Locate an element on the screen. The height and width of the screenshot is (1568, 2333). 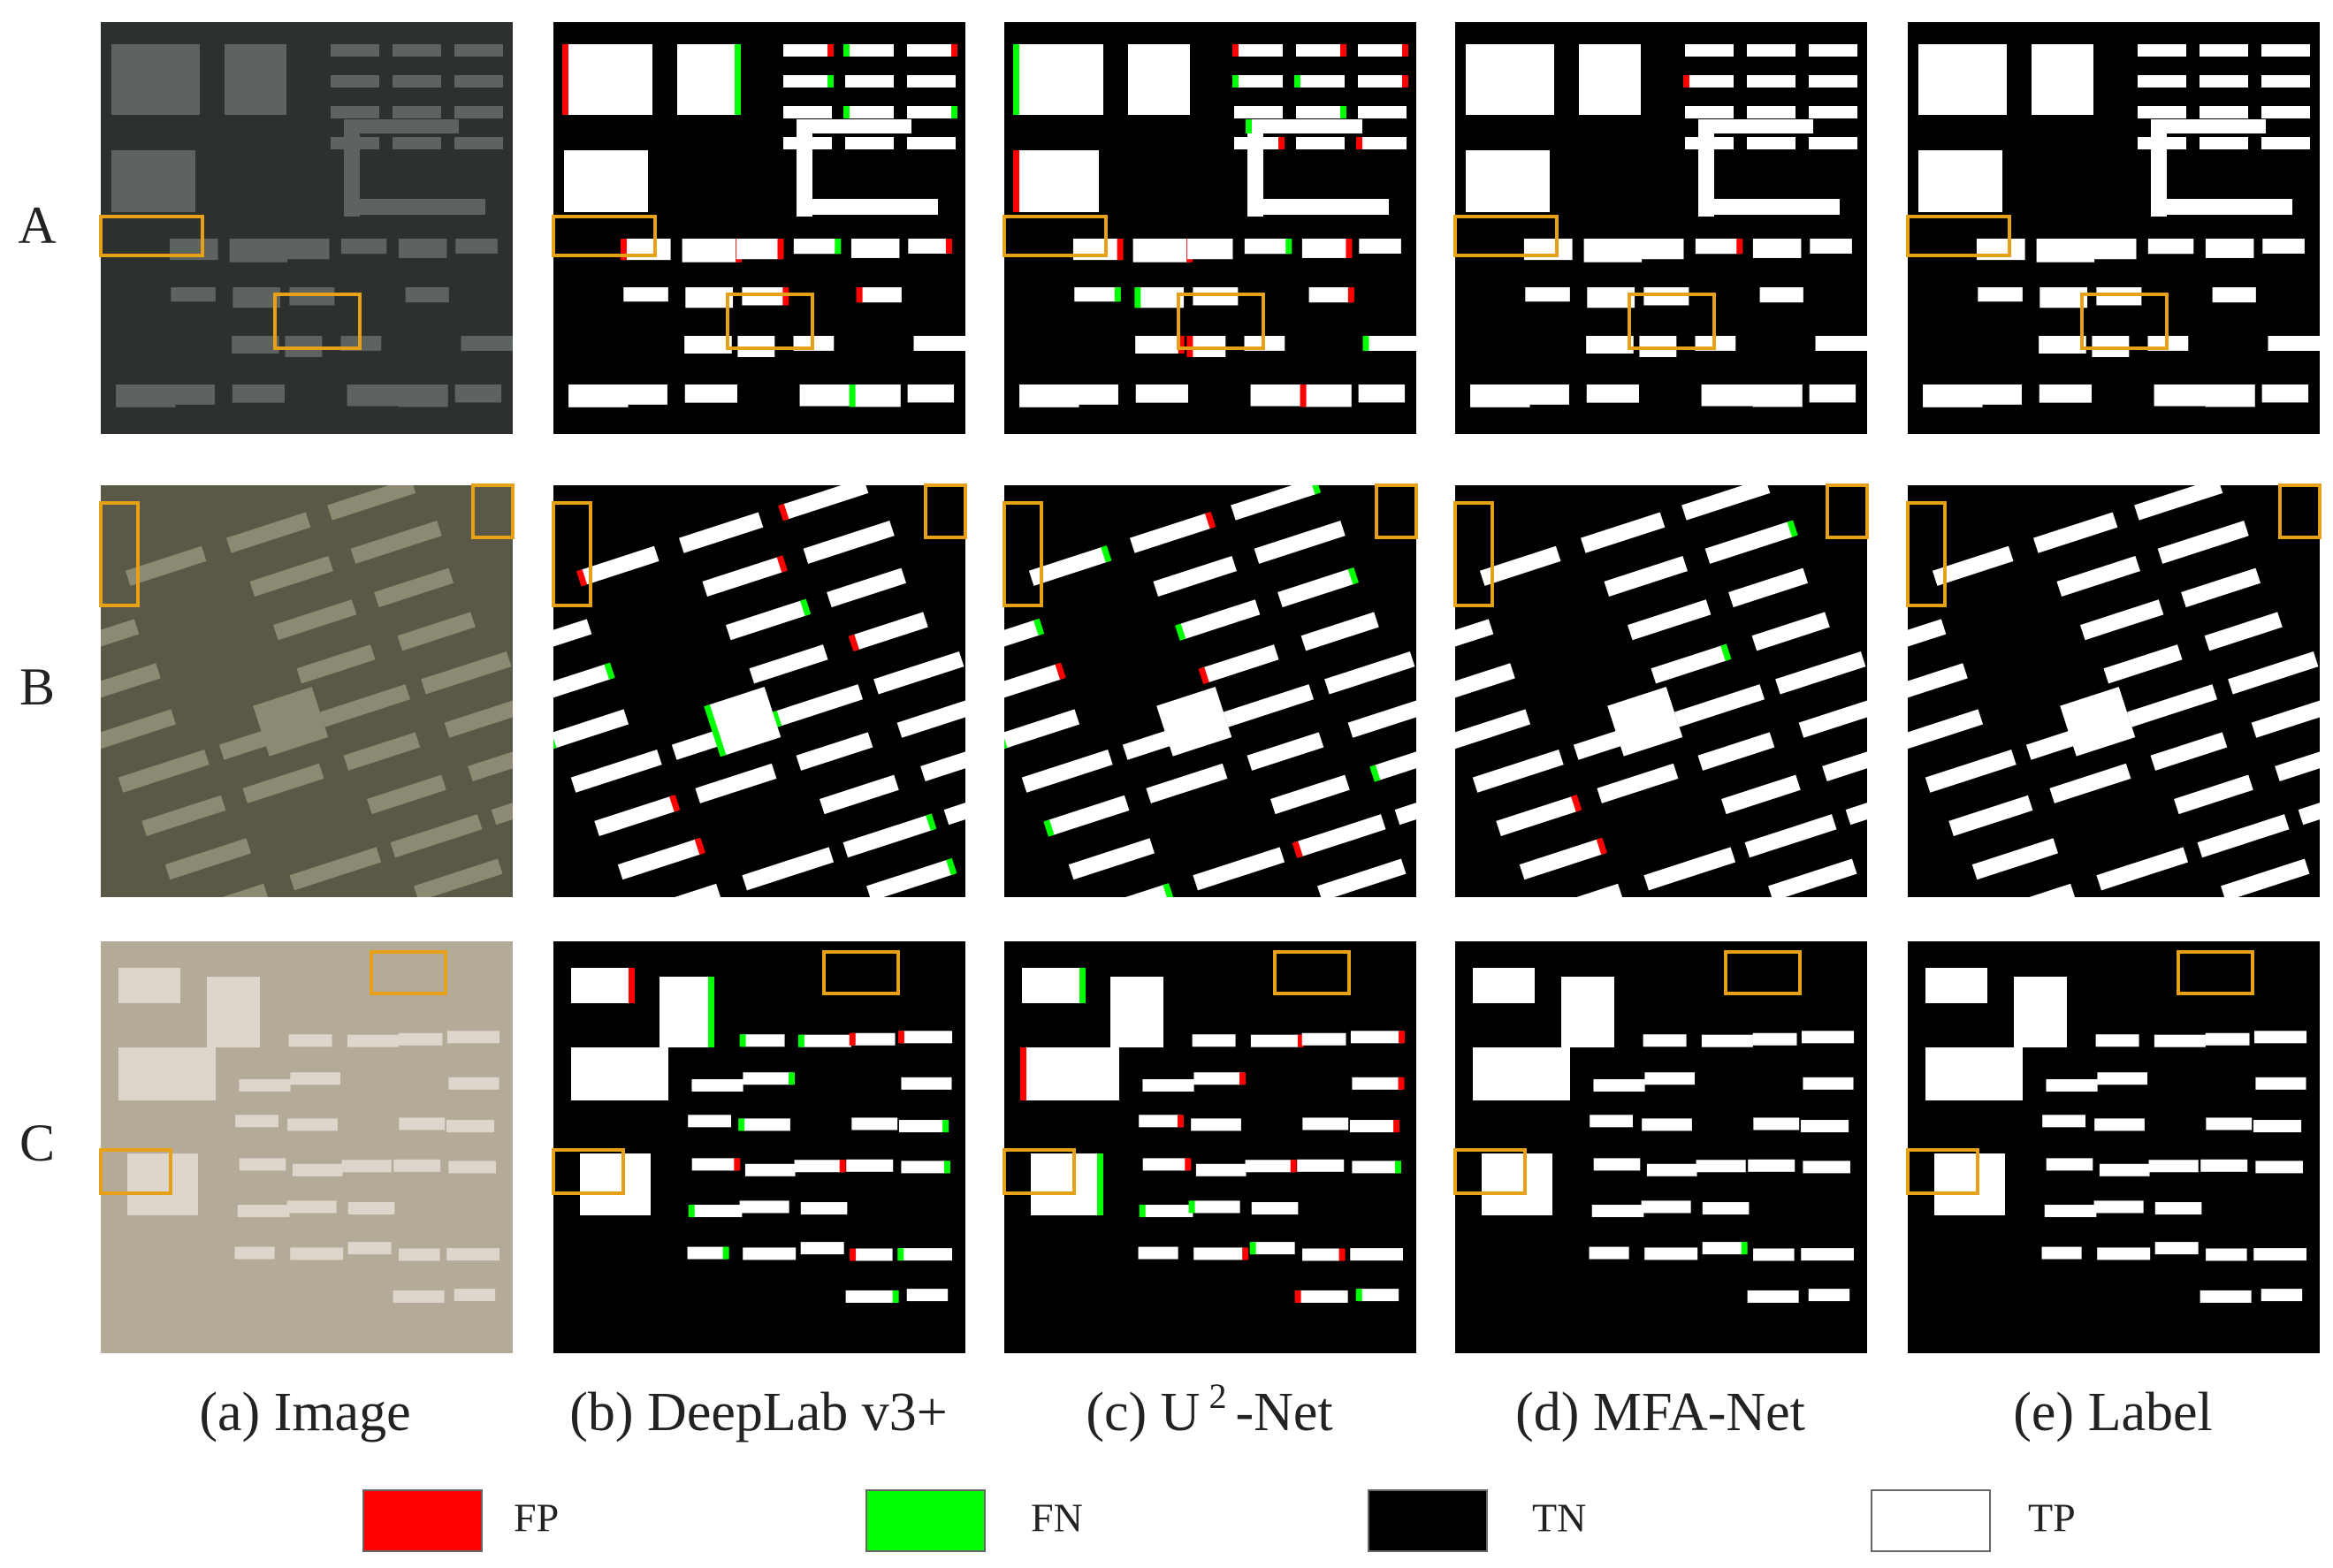
legend-swatch is located at coordinates (1428, 1521).